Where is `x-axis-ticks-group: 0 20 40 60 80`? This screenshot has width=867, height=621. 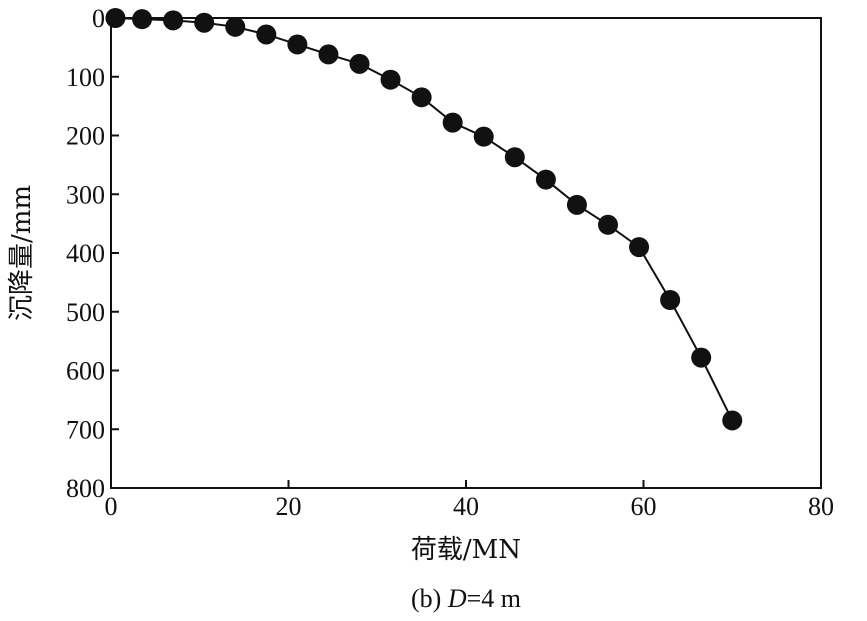 x-axis-ticks-group: 0 20 40 60 80 is located at coordinates (469, 500).